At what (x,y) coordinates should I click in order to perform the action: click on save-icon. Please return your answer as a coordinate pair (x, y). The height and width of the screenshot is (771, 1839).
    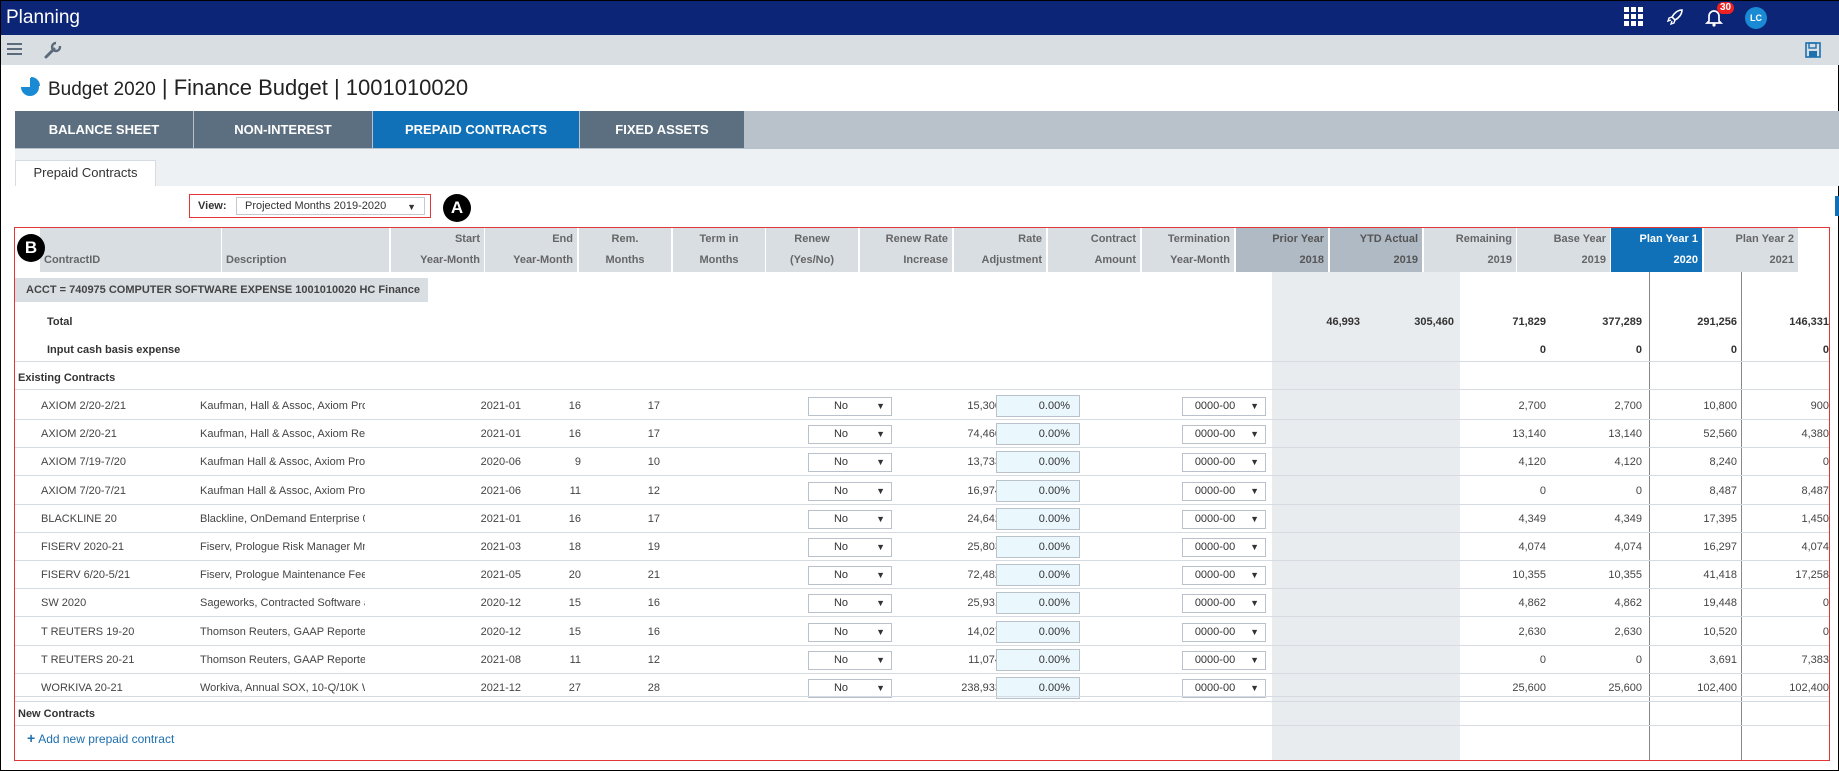
    Looking at the image, I should click on (1813, 50).